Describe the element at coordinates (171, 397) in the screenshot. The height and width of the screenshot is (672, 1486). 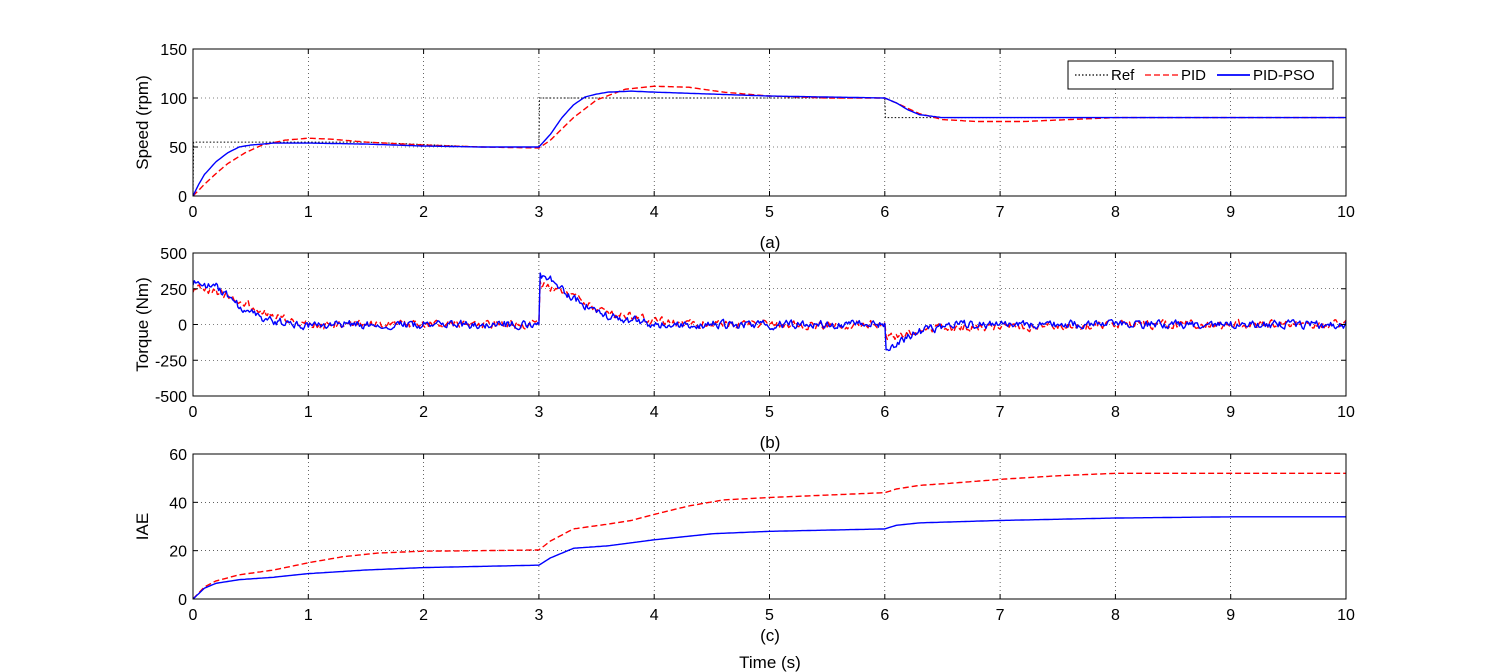
I see `y-tick-label: -500` at that location.